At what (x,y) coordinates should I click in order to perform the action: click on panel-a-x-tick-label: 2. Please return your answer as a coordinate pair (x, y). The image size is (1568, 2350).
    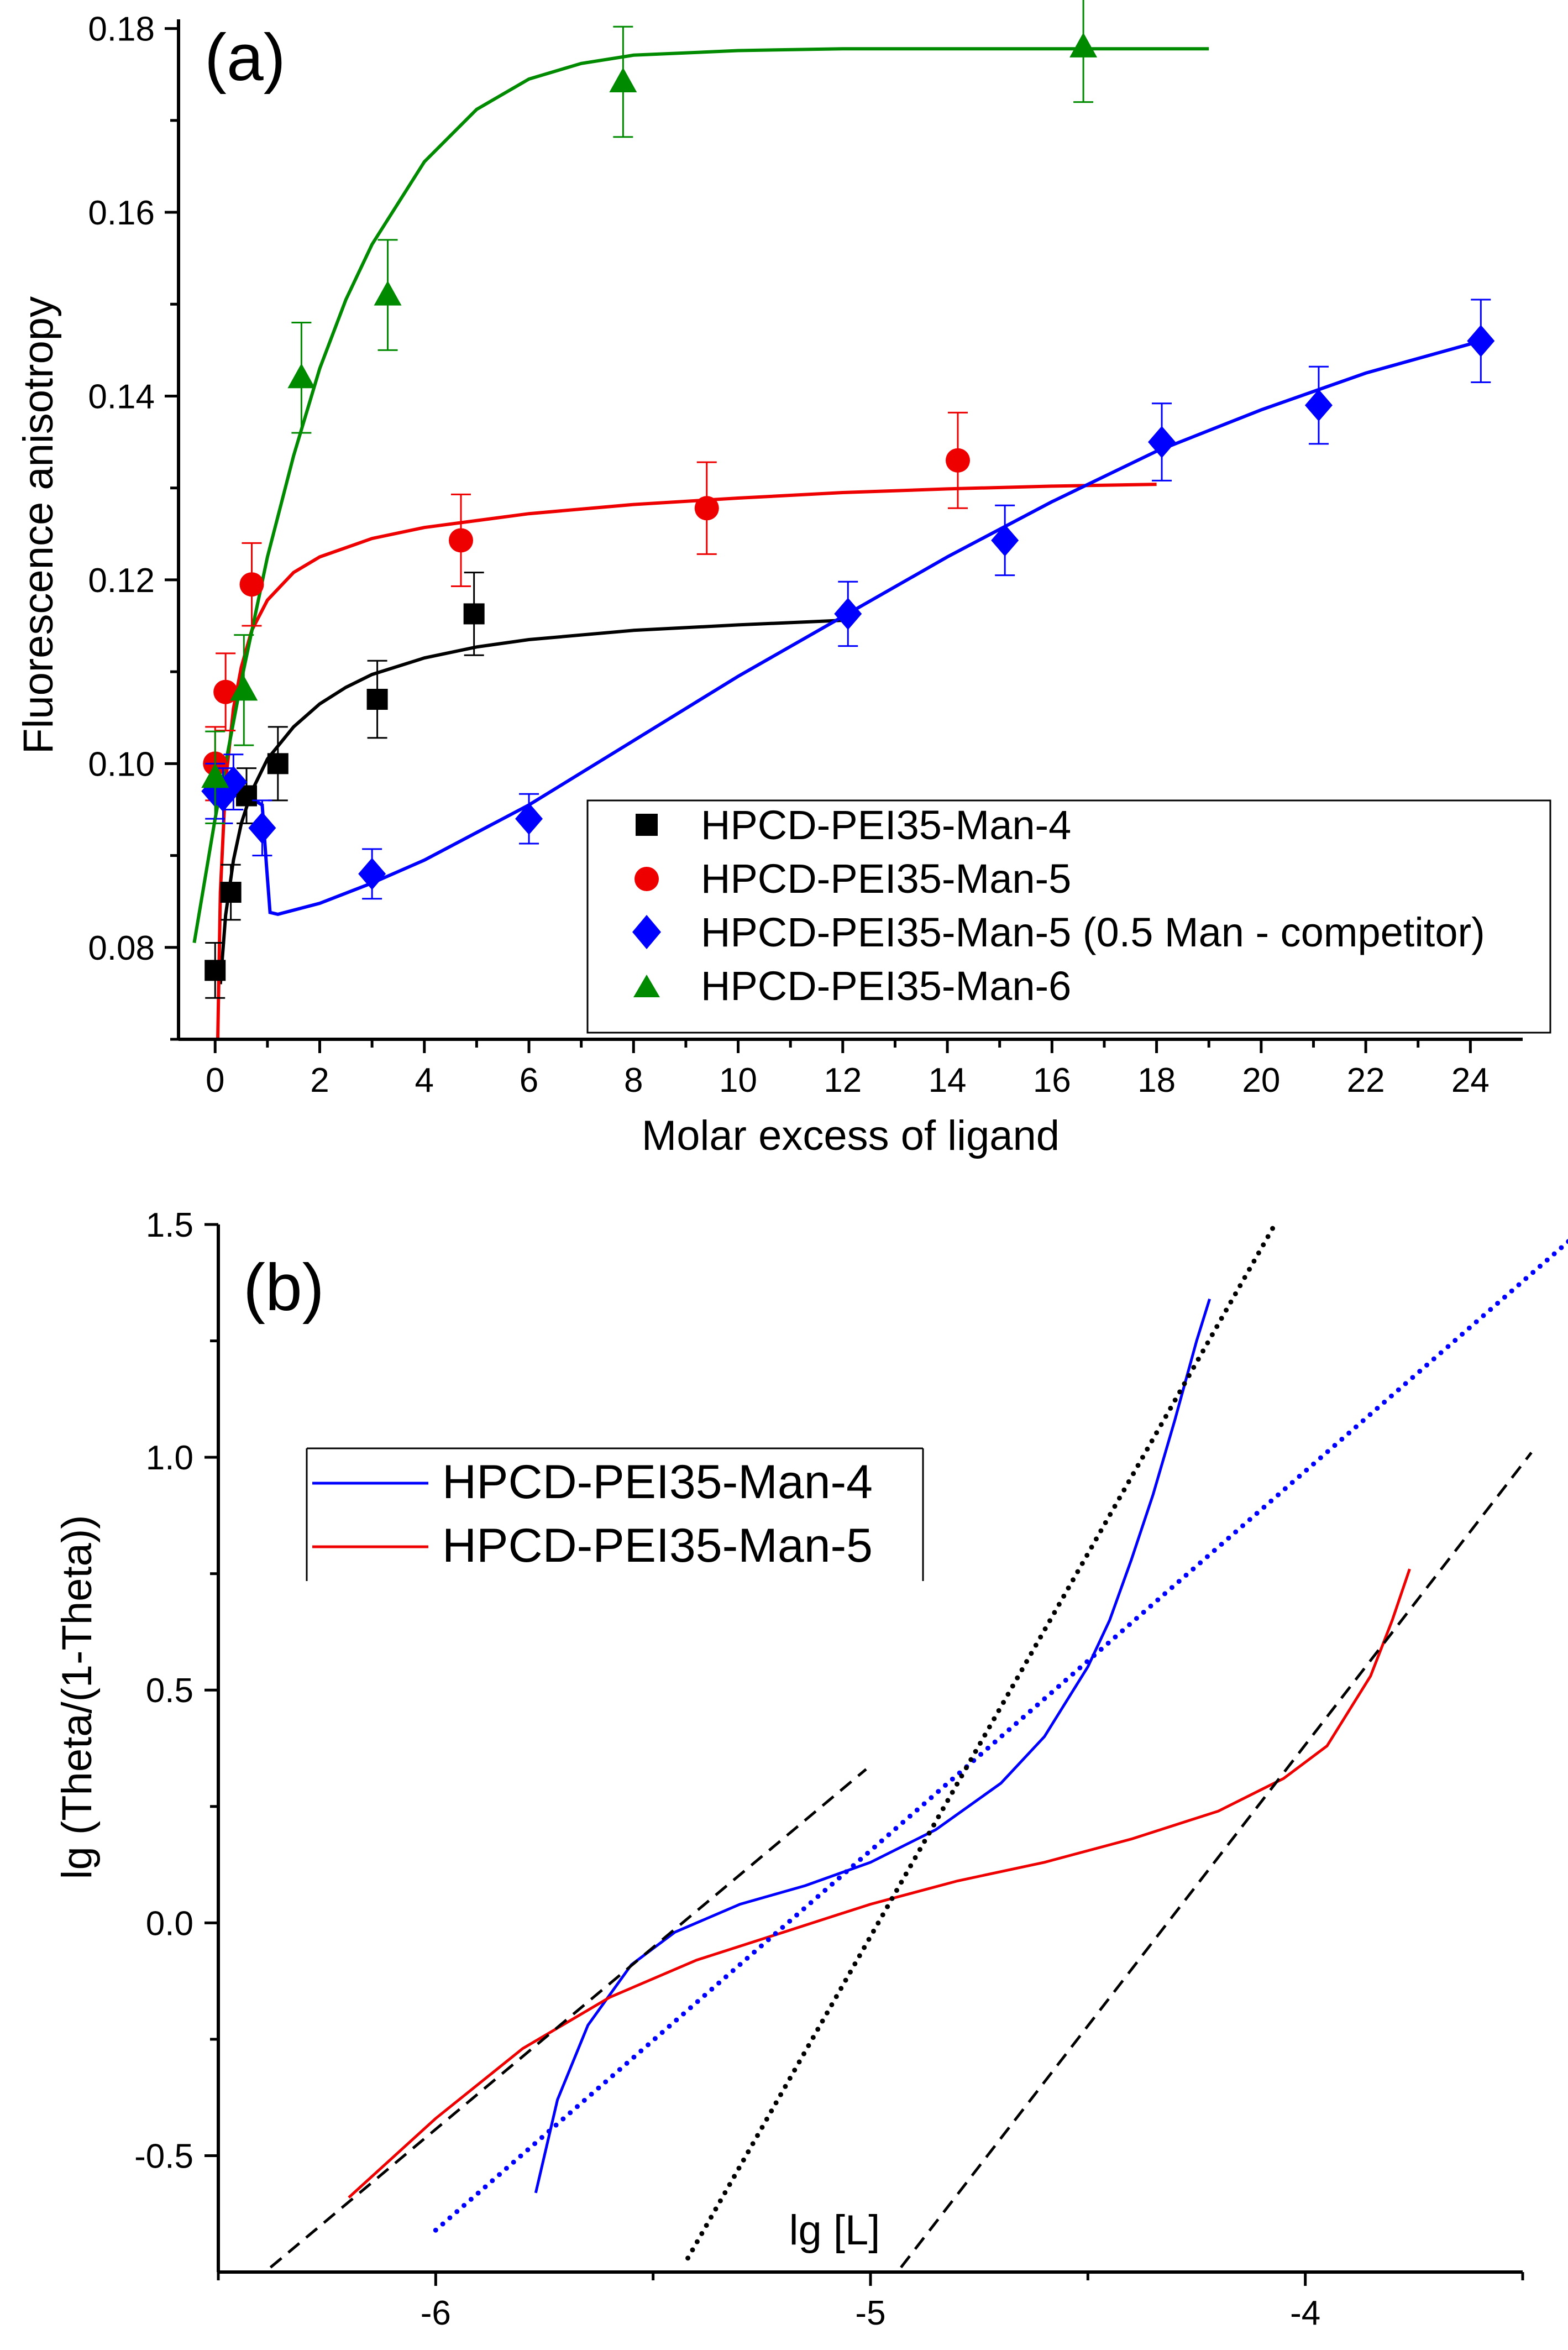
    Looking at the image, I should click on (319, 1080).